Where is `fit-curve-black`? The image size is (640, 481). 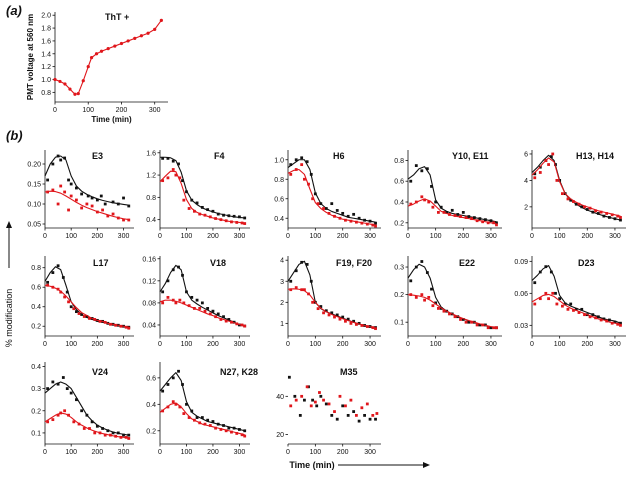
fit-curve-black is located at coordinates (202, 187).